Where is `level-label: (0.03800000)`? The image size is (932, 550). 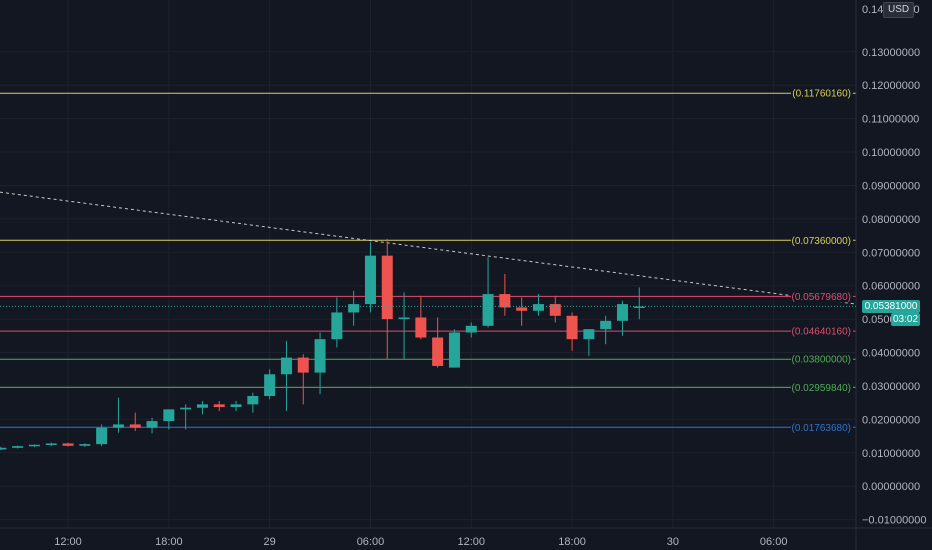
level-label: (0.03800000) is located at coordinates (822, 360).